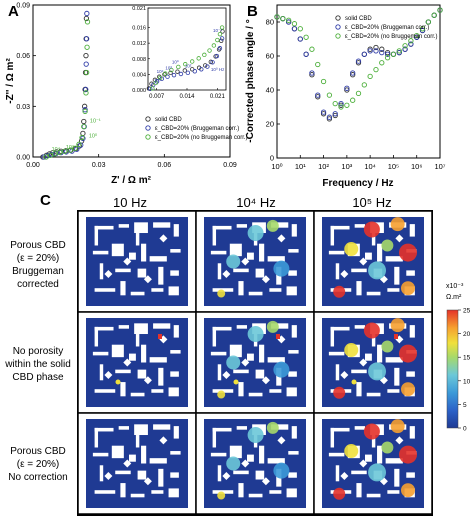 This screenshot has height=521, width=474. Describe the element at coordinates (201, 138) in the screenshot. I see `legend-a-label-no-bruggeman: ε_CBD=20% (no Bruggeman corr.)` at that location.